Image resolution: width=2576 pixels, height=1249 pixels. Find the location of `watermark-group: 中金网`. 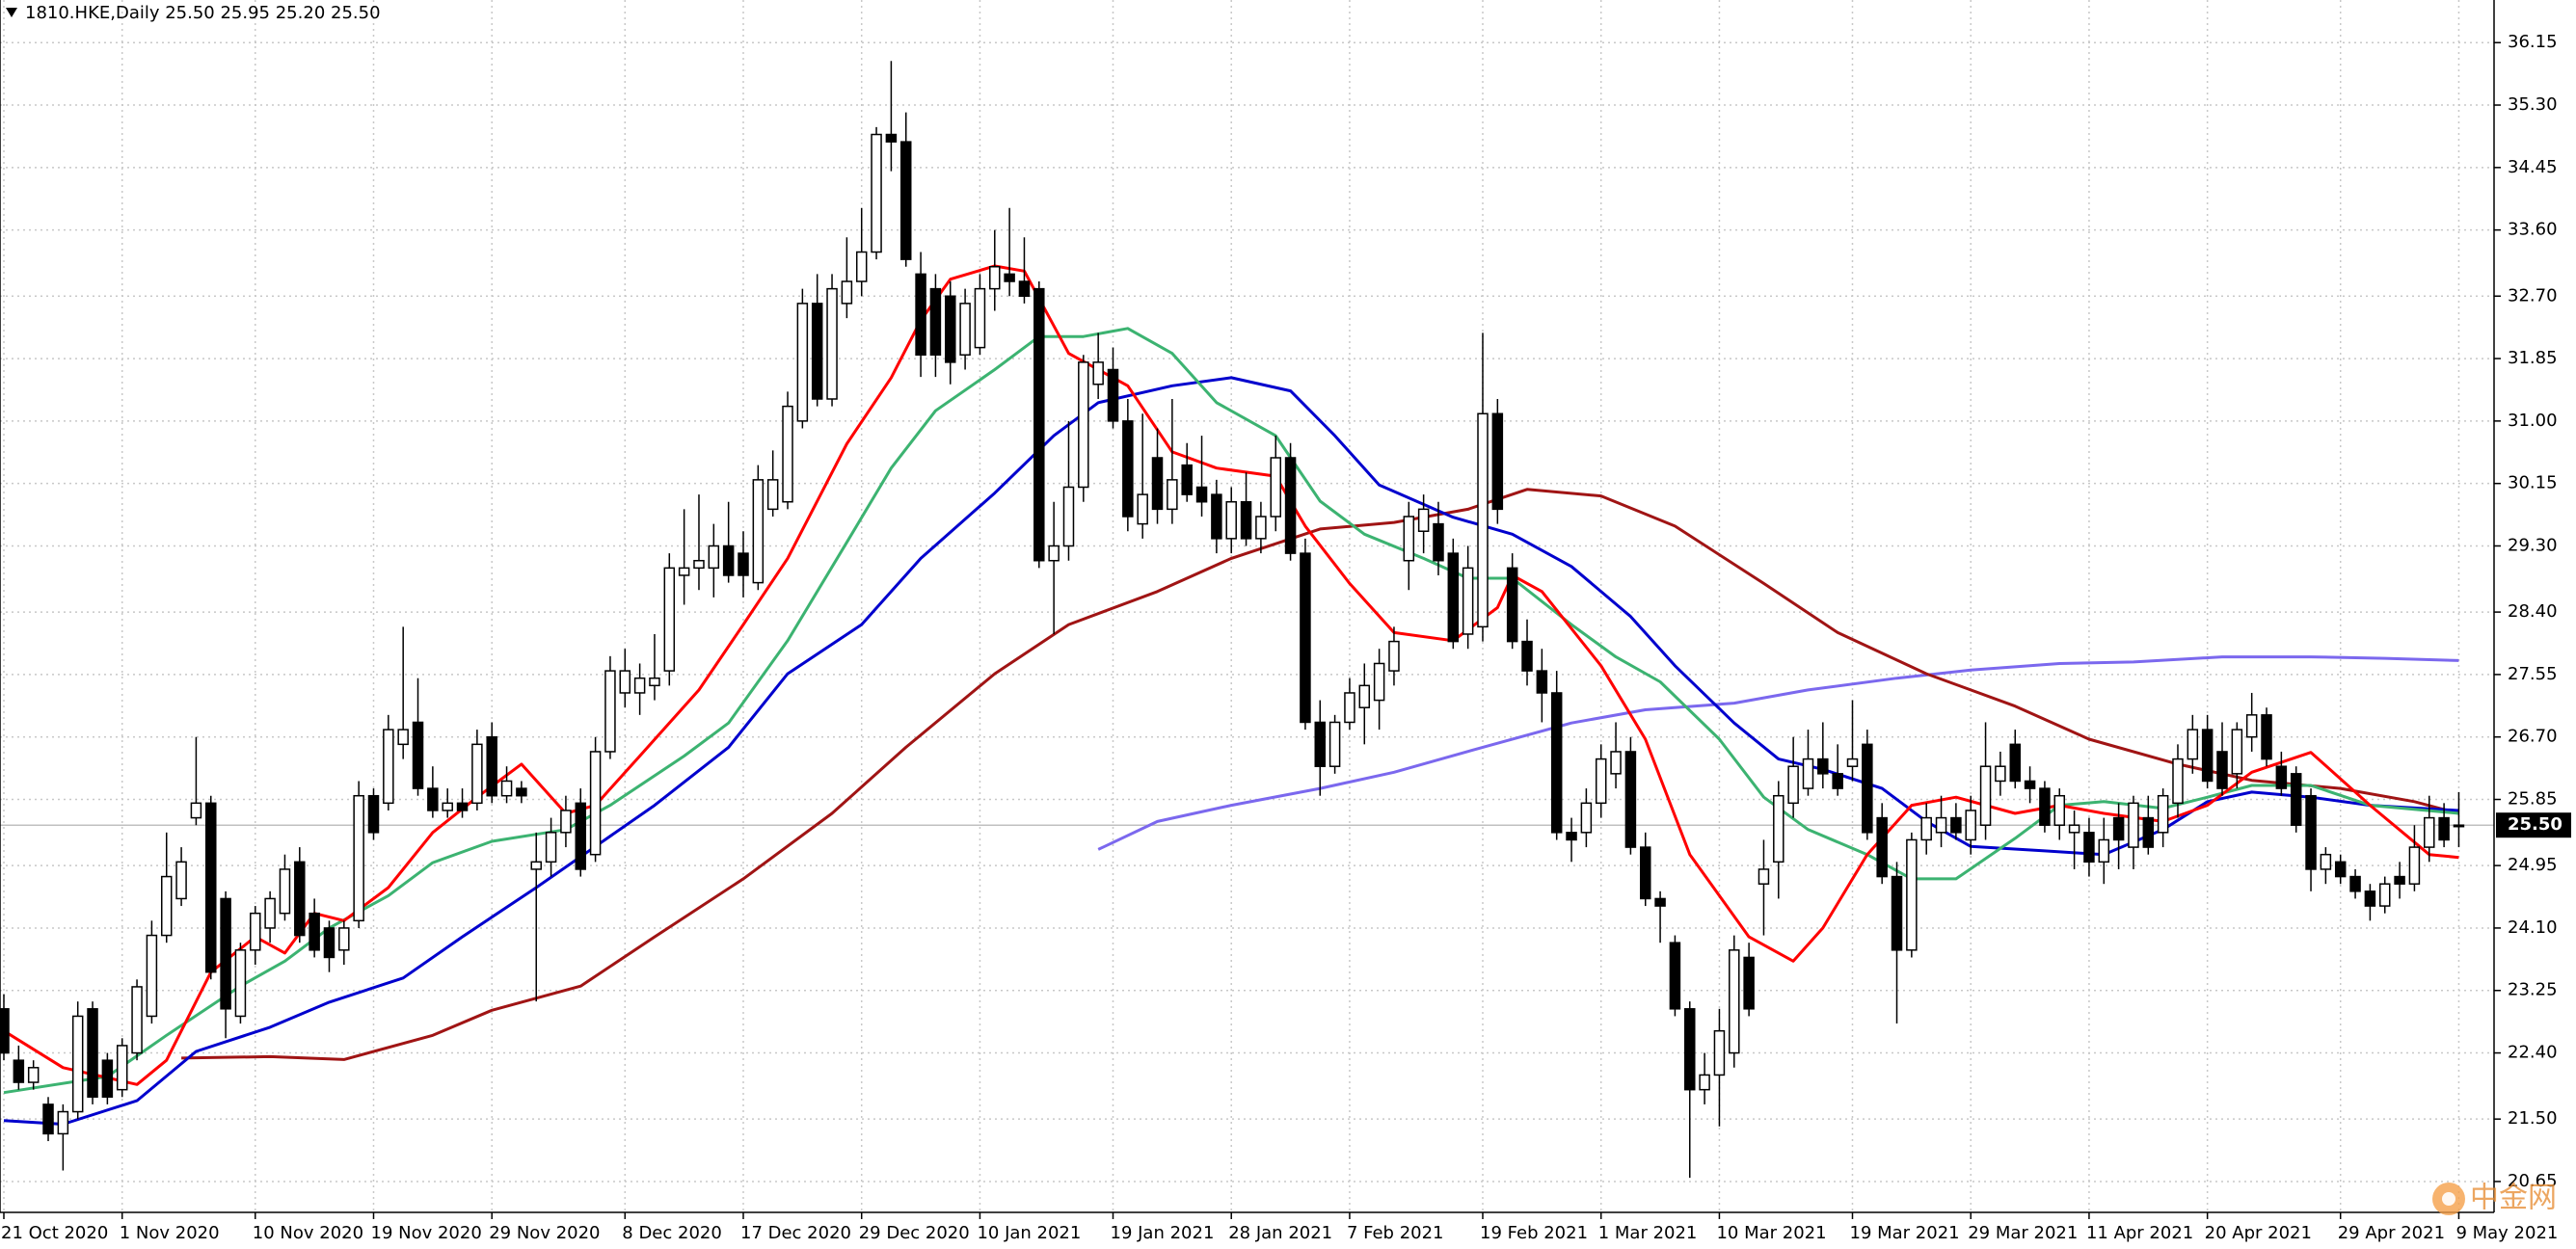

watermark-group: 中金网 is located at coordinates (2495, 1198).